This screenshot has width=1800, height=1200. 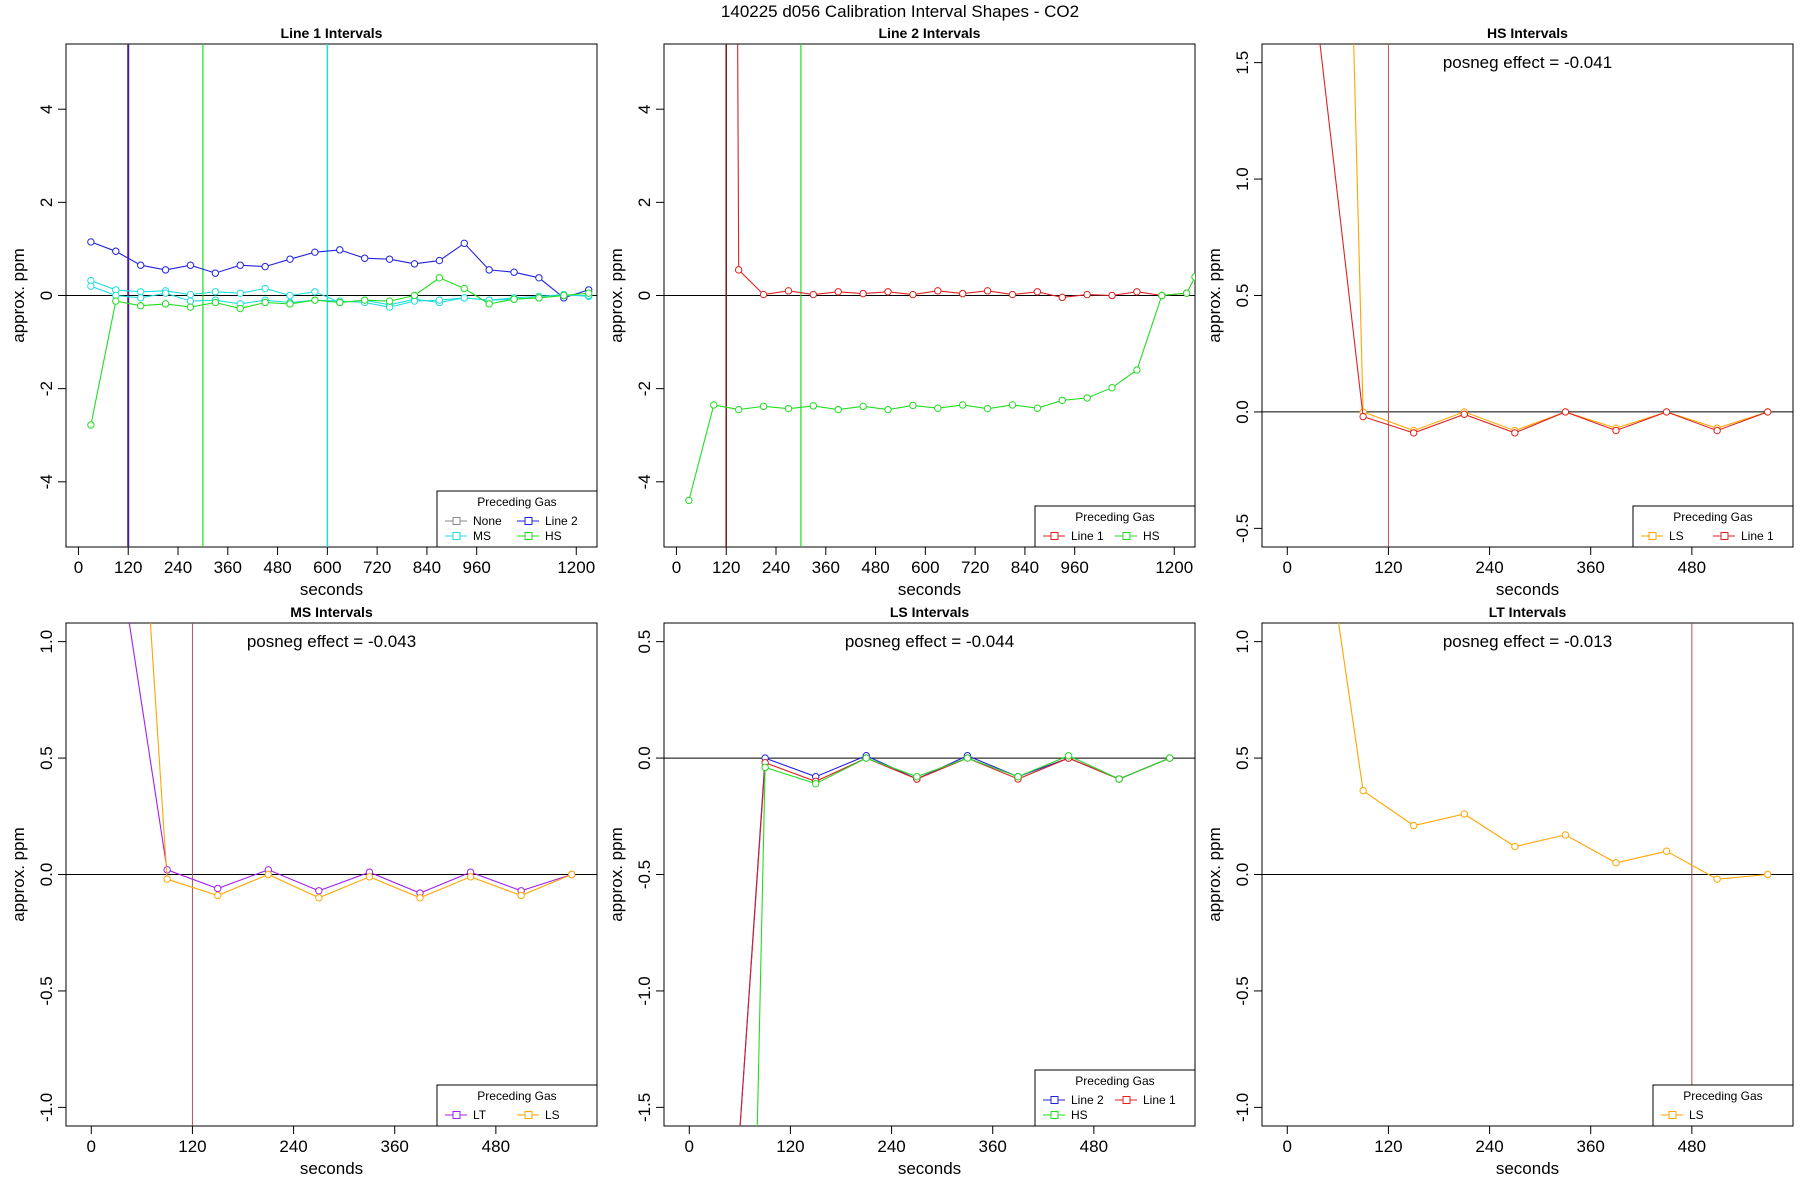 What do you see at coordinates (1527, 1168) in the screenshot?
I see `x-axis-label: seconds` at bounding box center [1527, 1168].